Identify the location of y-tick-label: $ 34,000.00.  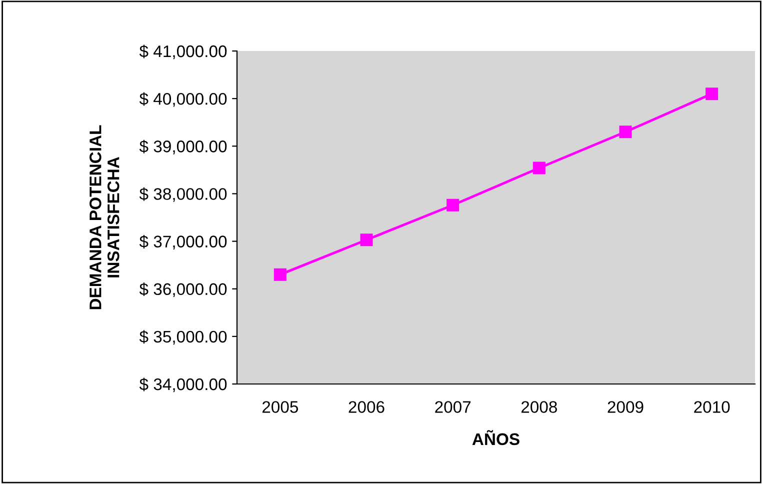
(183, 385).